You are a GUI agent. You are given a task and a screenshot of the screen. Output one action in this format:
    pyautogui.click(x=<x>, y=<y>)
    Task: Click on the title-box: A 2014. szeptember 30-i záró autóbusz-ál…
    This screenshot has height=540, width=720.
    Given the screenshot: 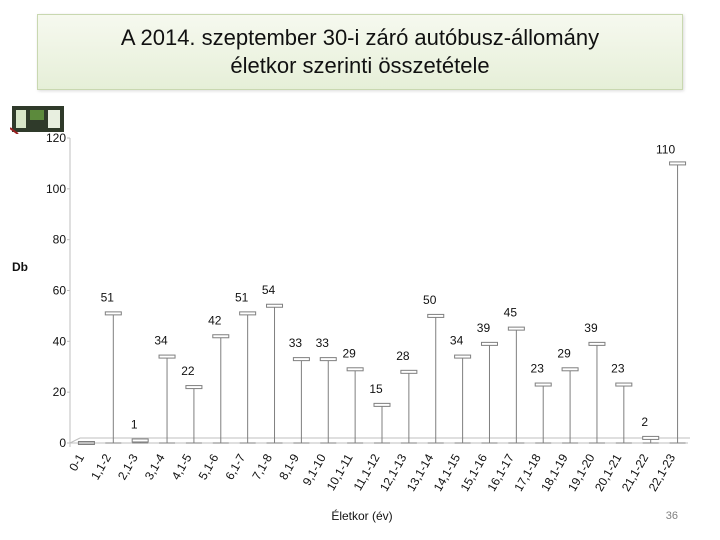 What is the action you would take?
    pyautogui.click(x=360, y=52)
    